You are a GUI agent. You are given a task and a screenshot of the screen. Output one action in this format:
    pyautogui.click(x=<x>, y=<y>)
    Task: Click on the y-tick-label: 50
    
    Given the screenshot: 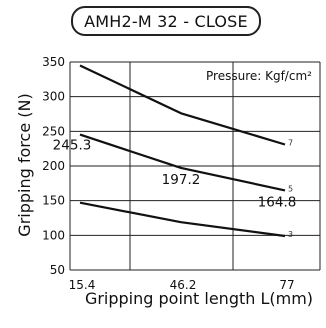 What is the action you would take?
    pyautogui.click(x=57, y=270)
    